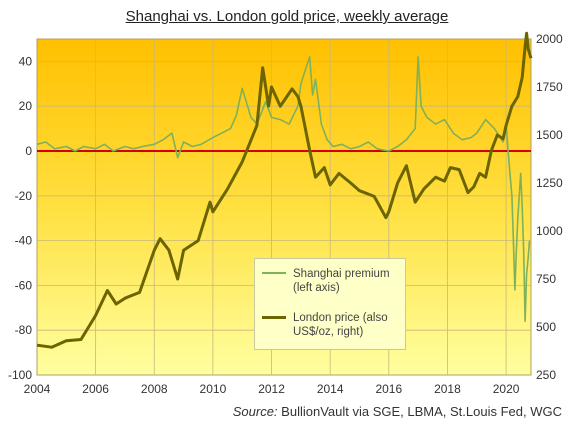  What do you see at coordinates (274, 273) in the screenshot?
I see `legend-swatch-shanghai-premium` at bounding box center [274, 273].